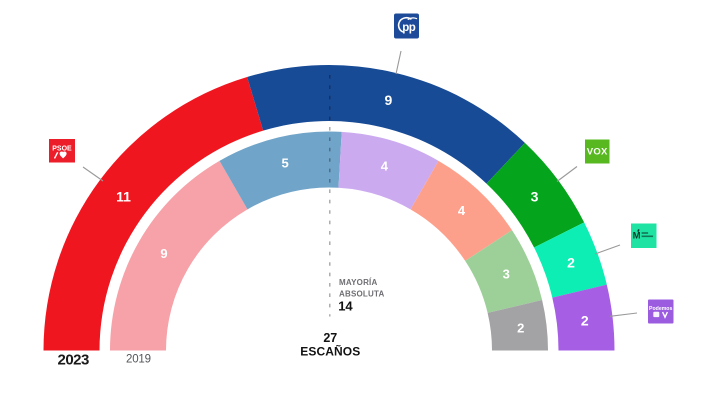 This screenshot has height=405, width=720. Describe the element at coordinates (345, 306) in the screenshot. I see `svg-text: 14` at that location.